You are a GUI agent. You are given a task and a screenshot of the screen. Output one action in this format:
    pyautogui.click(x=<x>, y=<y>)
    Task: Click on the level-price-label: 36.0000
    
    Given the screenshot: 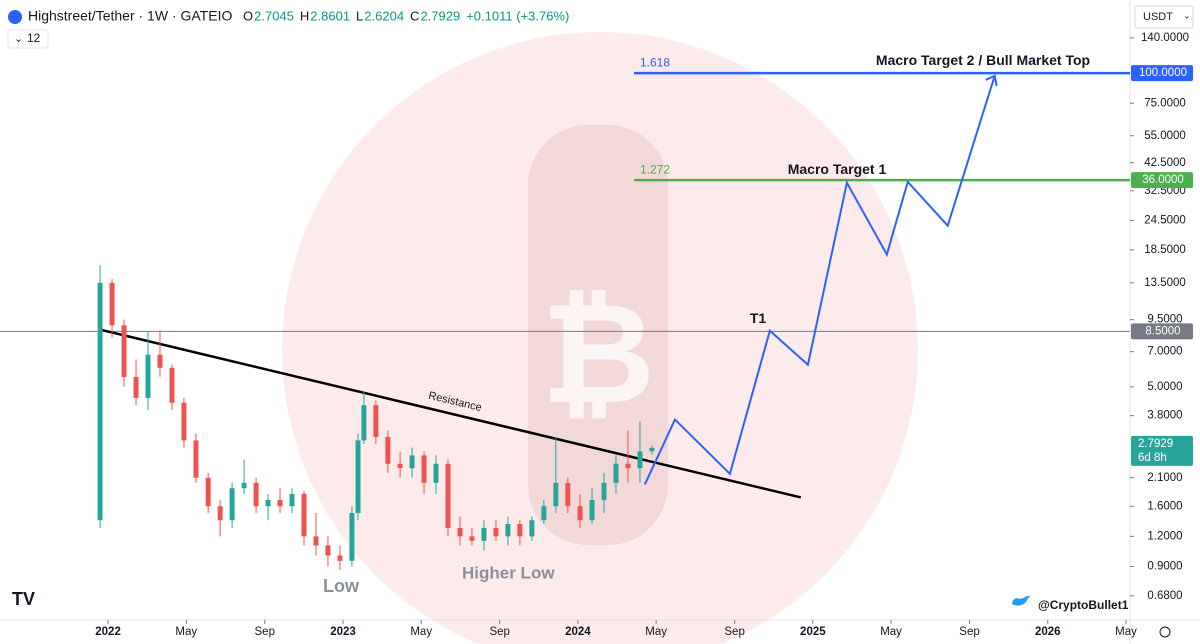 What is the action you would take?
    pyautogui.click(x=1163, y=180)
    